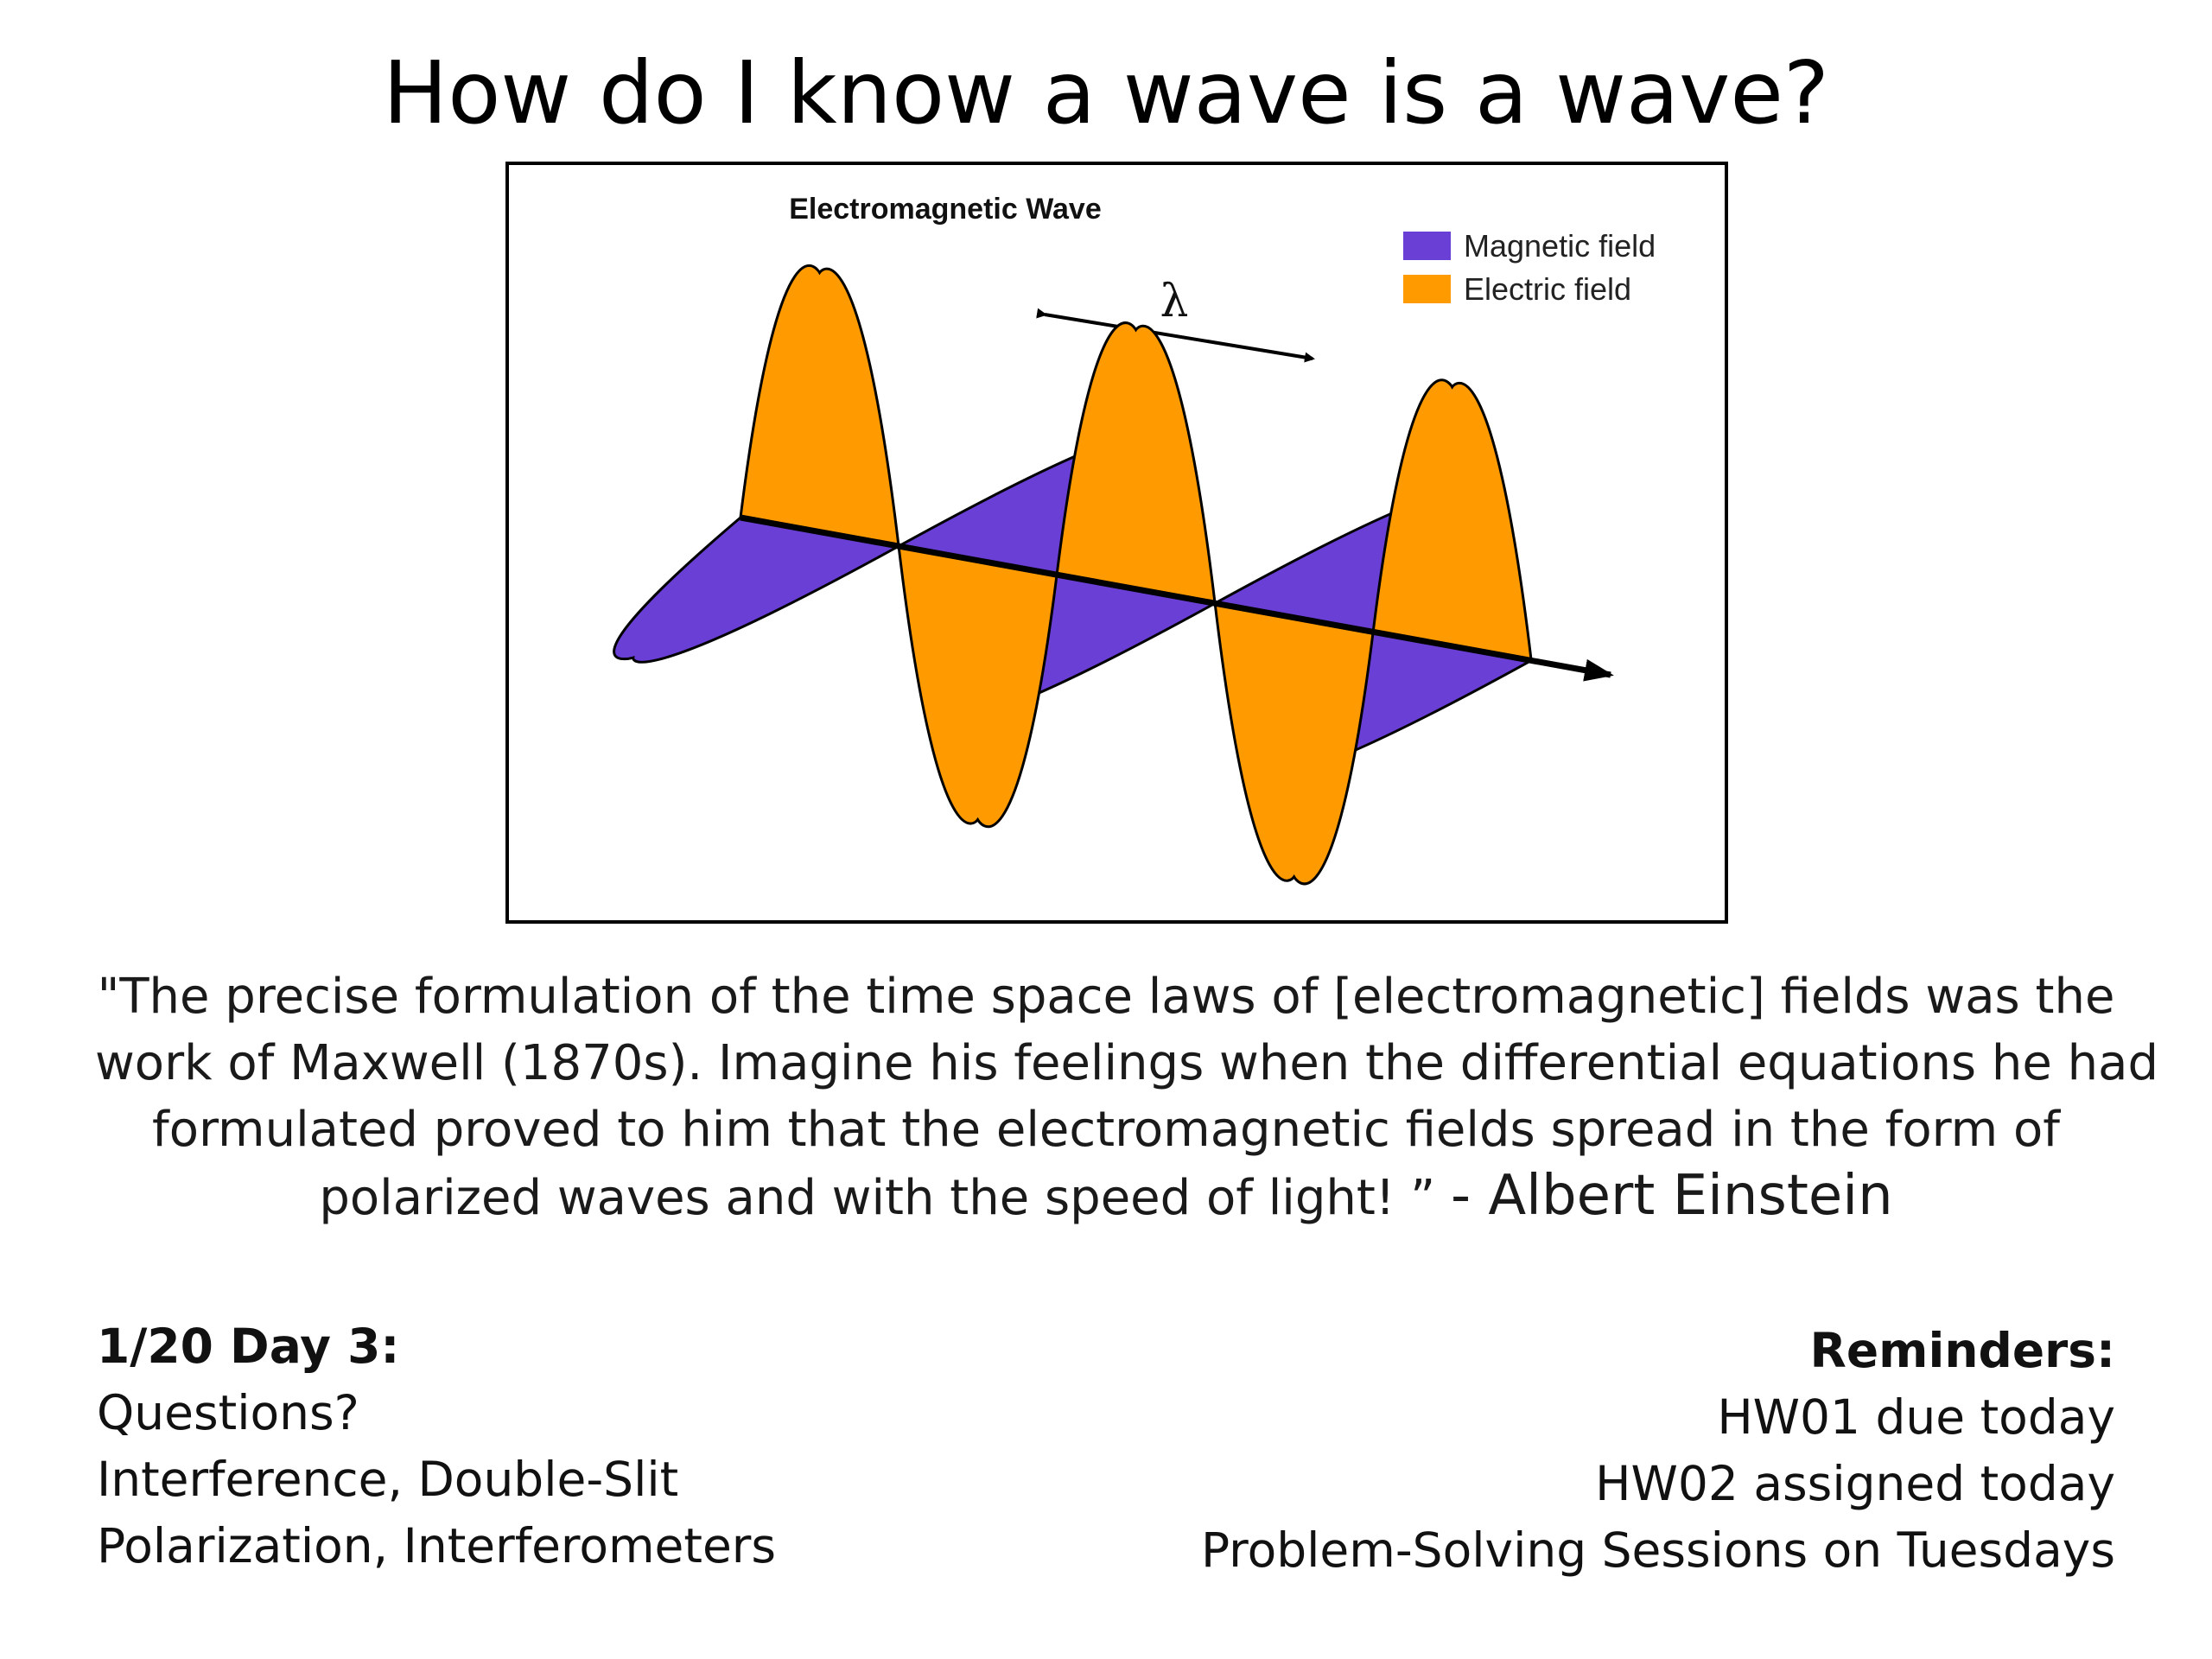 The image size is (2212, 1659). Describe the element at coordinates (1106, 92) in the screenshot. I see `slide-title: How do I know a wave is a wave?` at that location.